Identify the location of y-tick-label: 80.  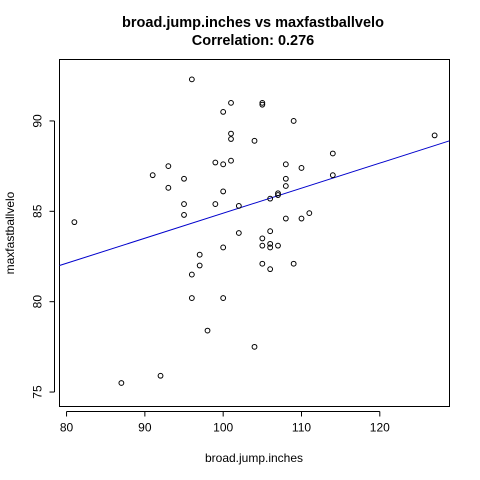
(38, 302).